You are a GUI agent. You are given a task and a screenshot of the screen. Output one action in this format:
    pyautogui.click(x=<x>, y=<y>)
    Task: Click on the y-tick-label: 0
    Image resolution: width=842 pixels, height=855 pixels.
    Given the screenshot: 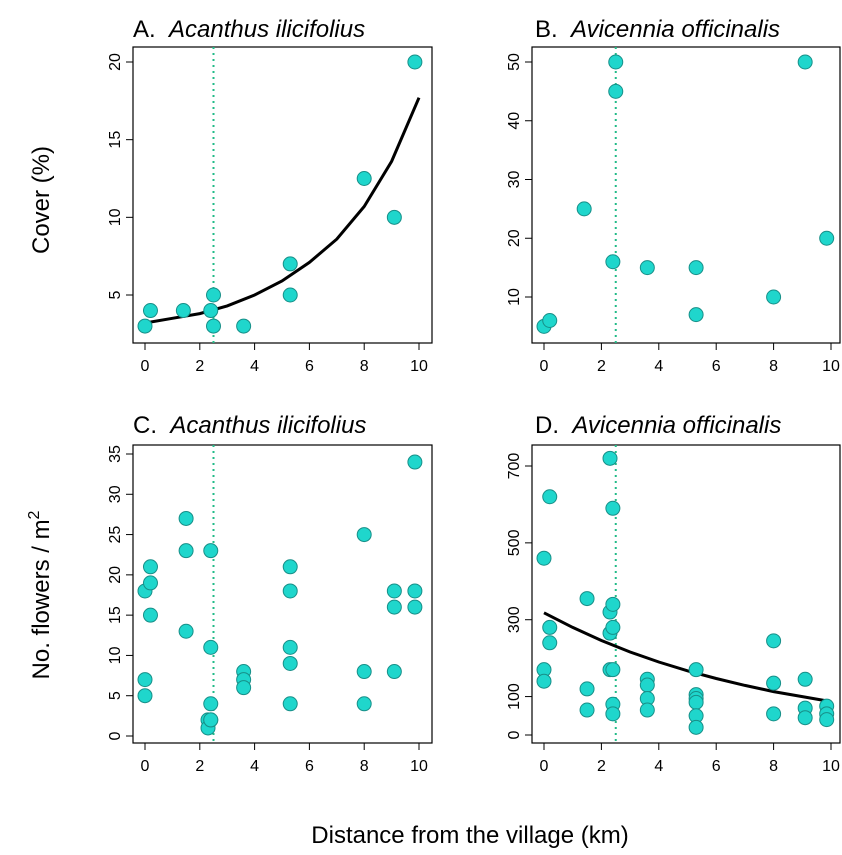 What is the action you would take?
    pyautogui.click(x=514, y=734)
    